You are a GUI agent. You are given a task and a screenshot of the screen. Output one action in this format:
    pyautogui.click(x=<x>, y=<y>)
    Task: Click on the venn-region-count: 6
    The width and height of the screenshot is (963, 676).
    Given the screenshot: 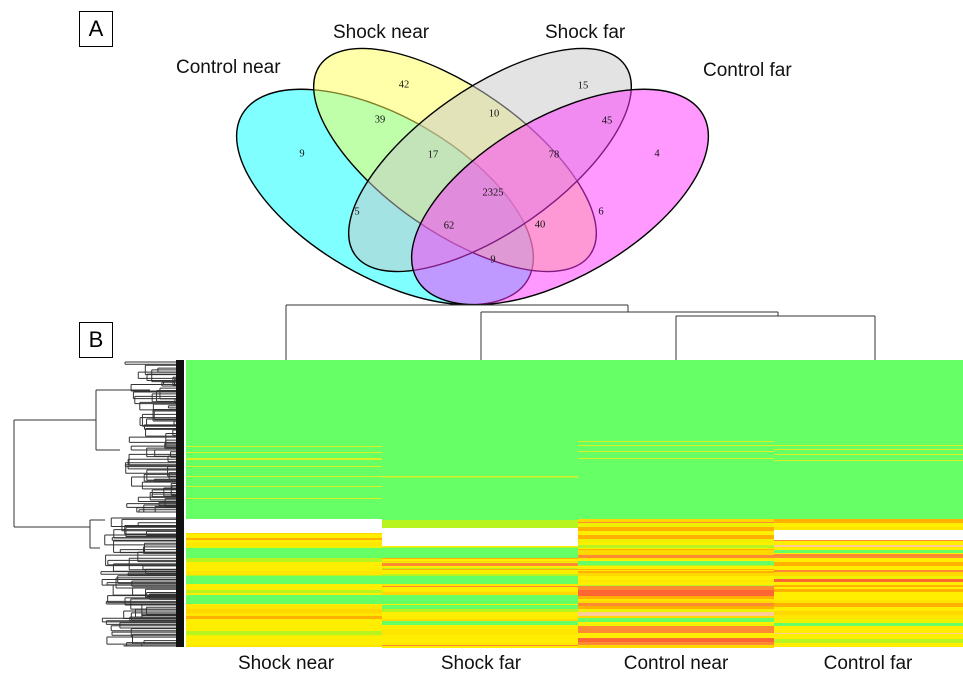 What is the action you would take?
    pyautogui.click(x=600, y=211)
    